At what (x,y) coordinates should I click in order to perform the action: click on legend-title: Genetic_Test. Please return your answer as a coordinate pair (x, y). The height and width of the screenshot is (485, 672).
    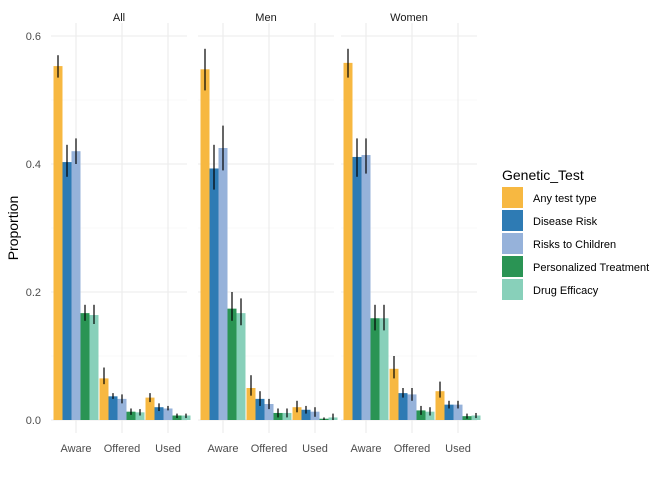
    Looking at the image, I should click on (543, 175).